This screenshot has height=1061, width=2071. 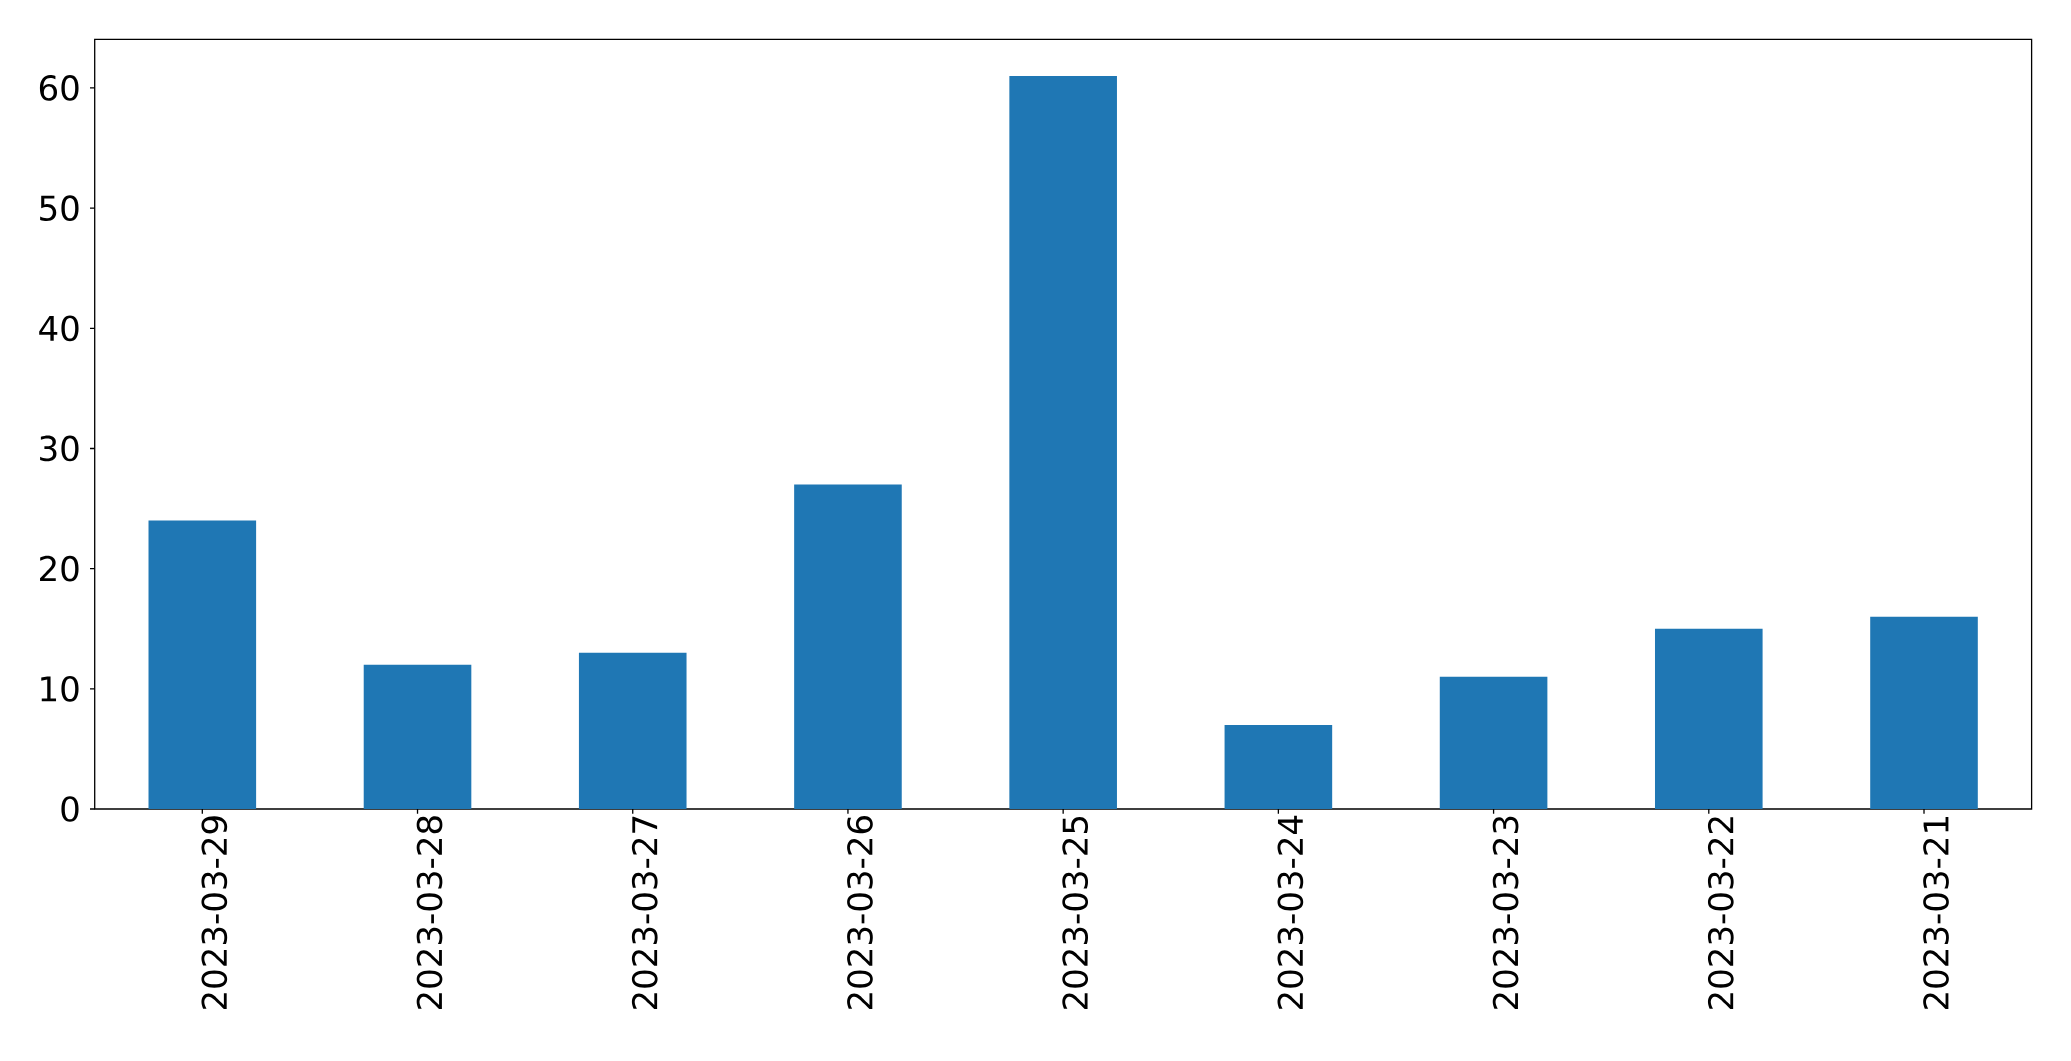 What do you see at coordinates (429, 912) in the screenshot?
I see `x-tick-label: 2023-03-28` at bounding box center [429, 912].